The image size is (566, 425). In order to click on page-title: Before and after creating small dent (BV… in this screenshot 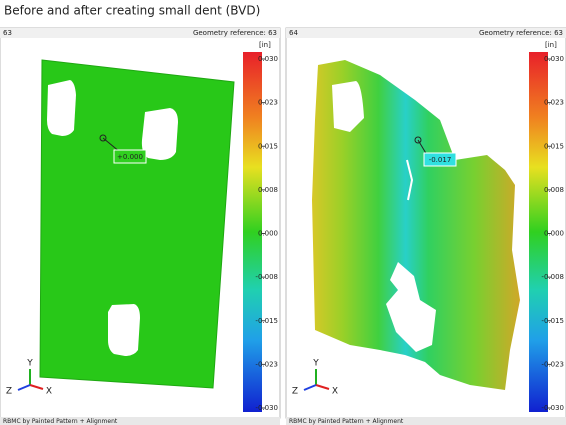, I will do `click(132, 11)`.